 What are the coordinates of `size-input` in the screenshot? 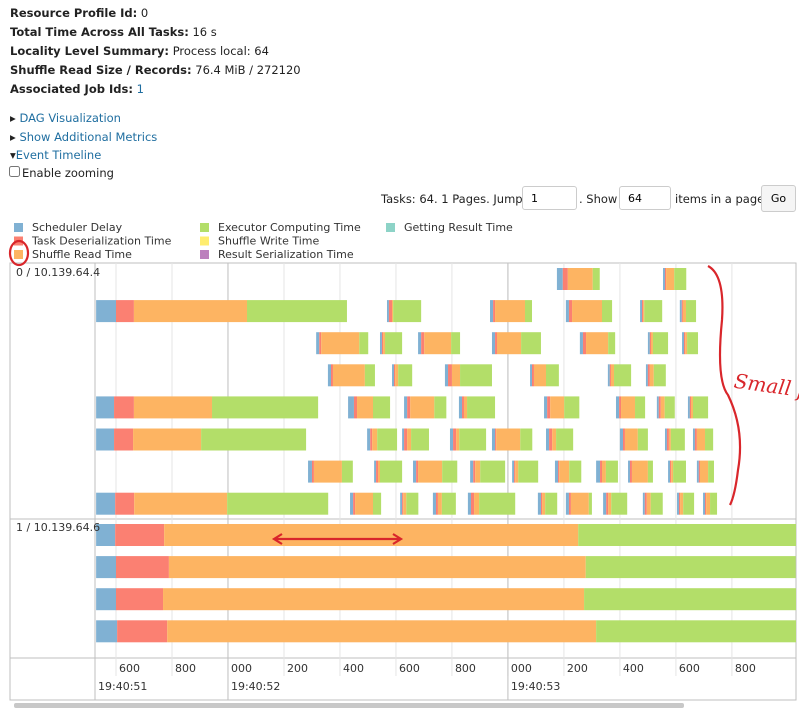 It's located at (645, 198).